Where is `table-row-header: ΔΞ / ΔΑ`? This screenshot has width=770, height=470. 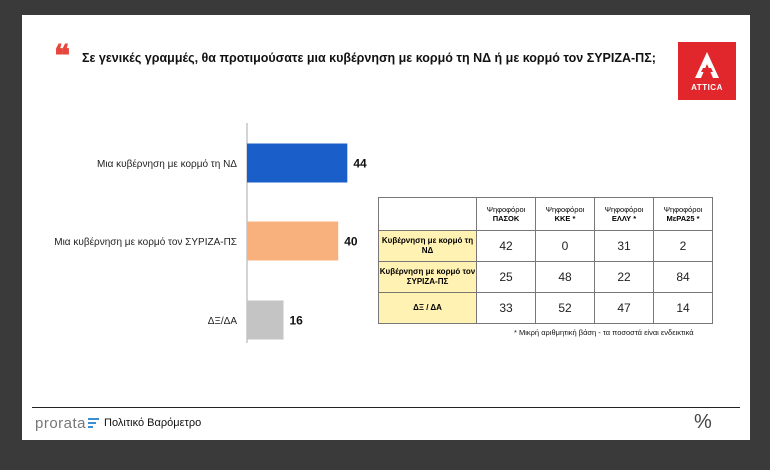
table-row-header: ΔΞ / ΔΑ is located at coordinates (427, 308).